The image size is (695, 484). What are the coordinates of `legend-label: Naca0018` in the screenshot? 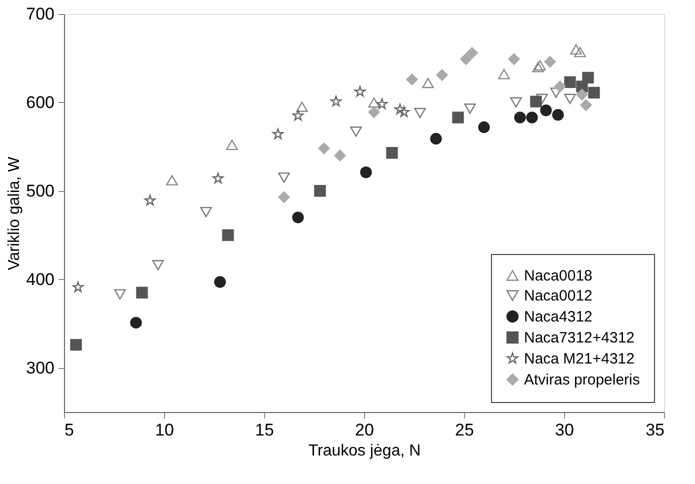 It's located at (558, 276).